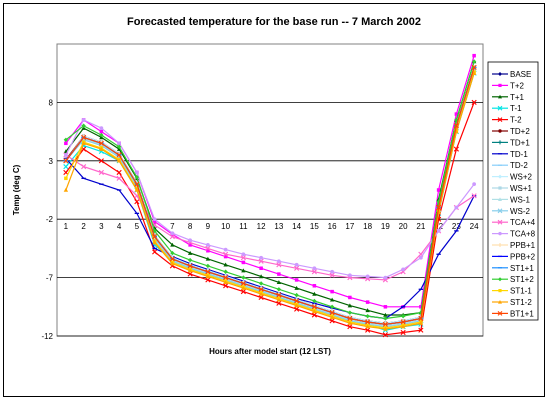 Image resolution: width=550 pixels, height=402 pixels. What do you see at coordinates (514, 245) in the screenshot?
I see `legend-item: PPB+1` at bounding box center [514, 245].